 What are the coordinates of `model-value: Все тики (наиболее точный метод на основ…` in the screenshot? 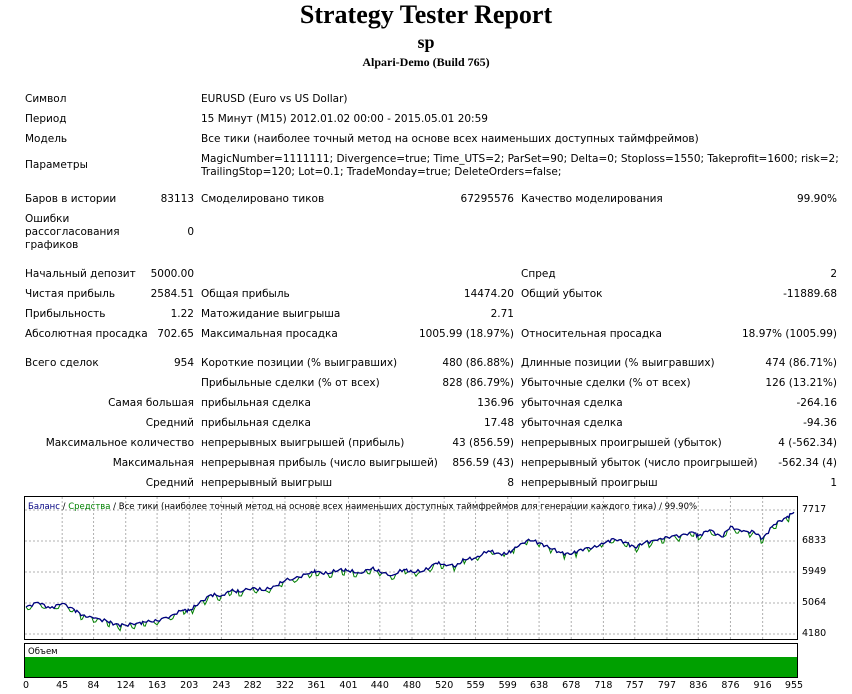 It's located at (450, 139).